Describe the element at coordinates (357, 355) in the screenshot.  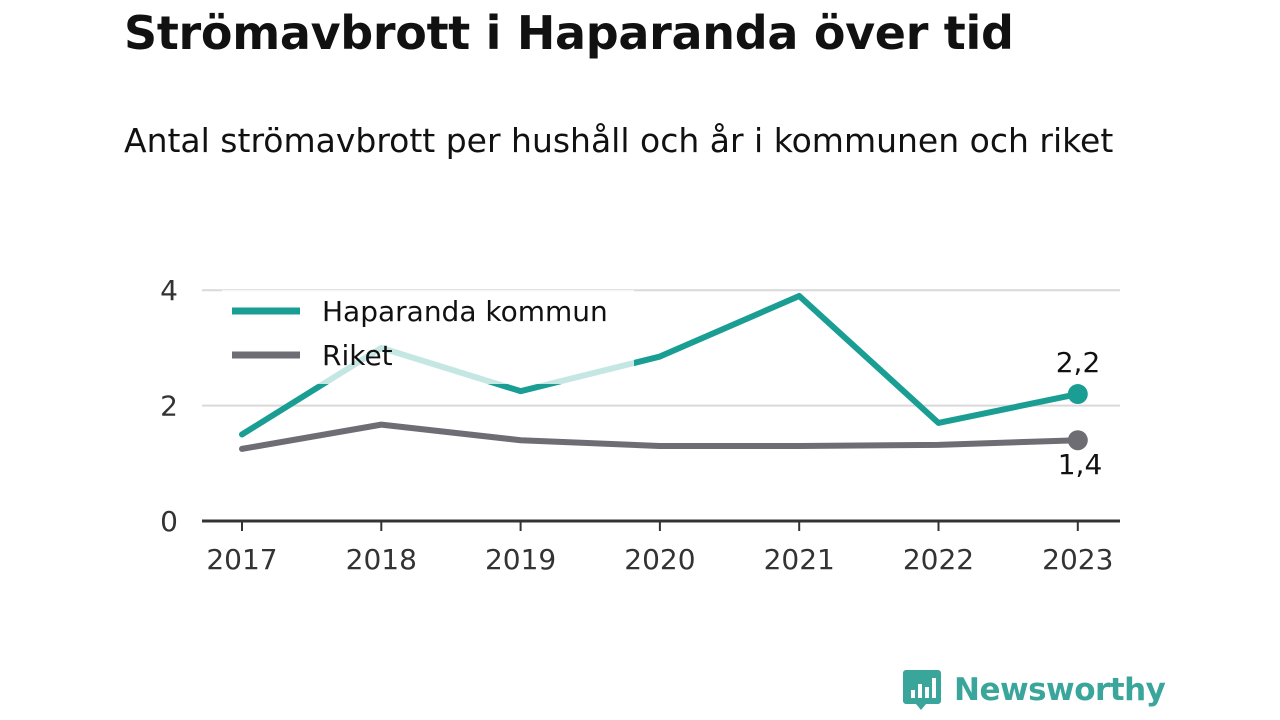
I see `legend-label-riket: Riket` at that location.